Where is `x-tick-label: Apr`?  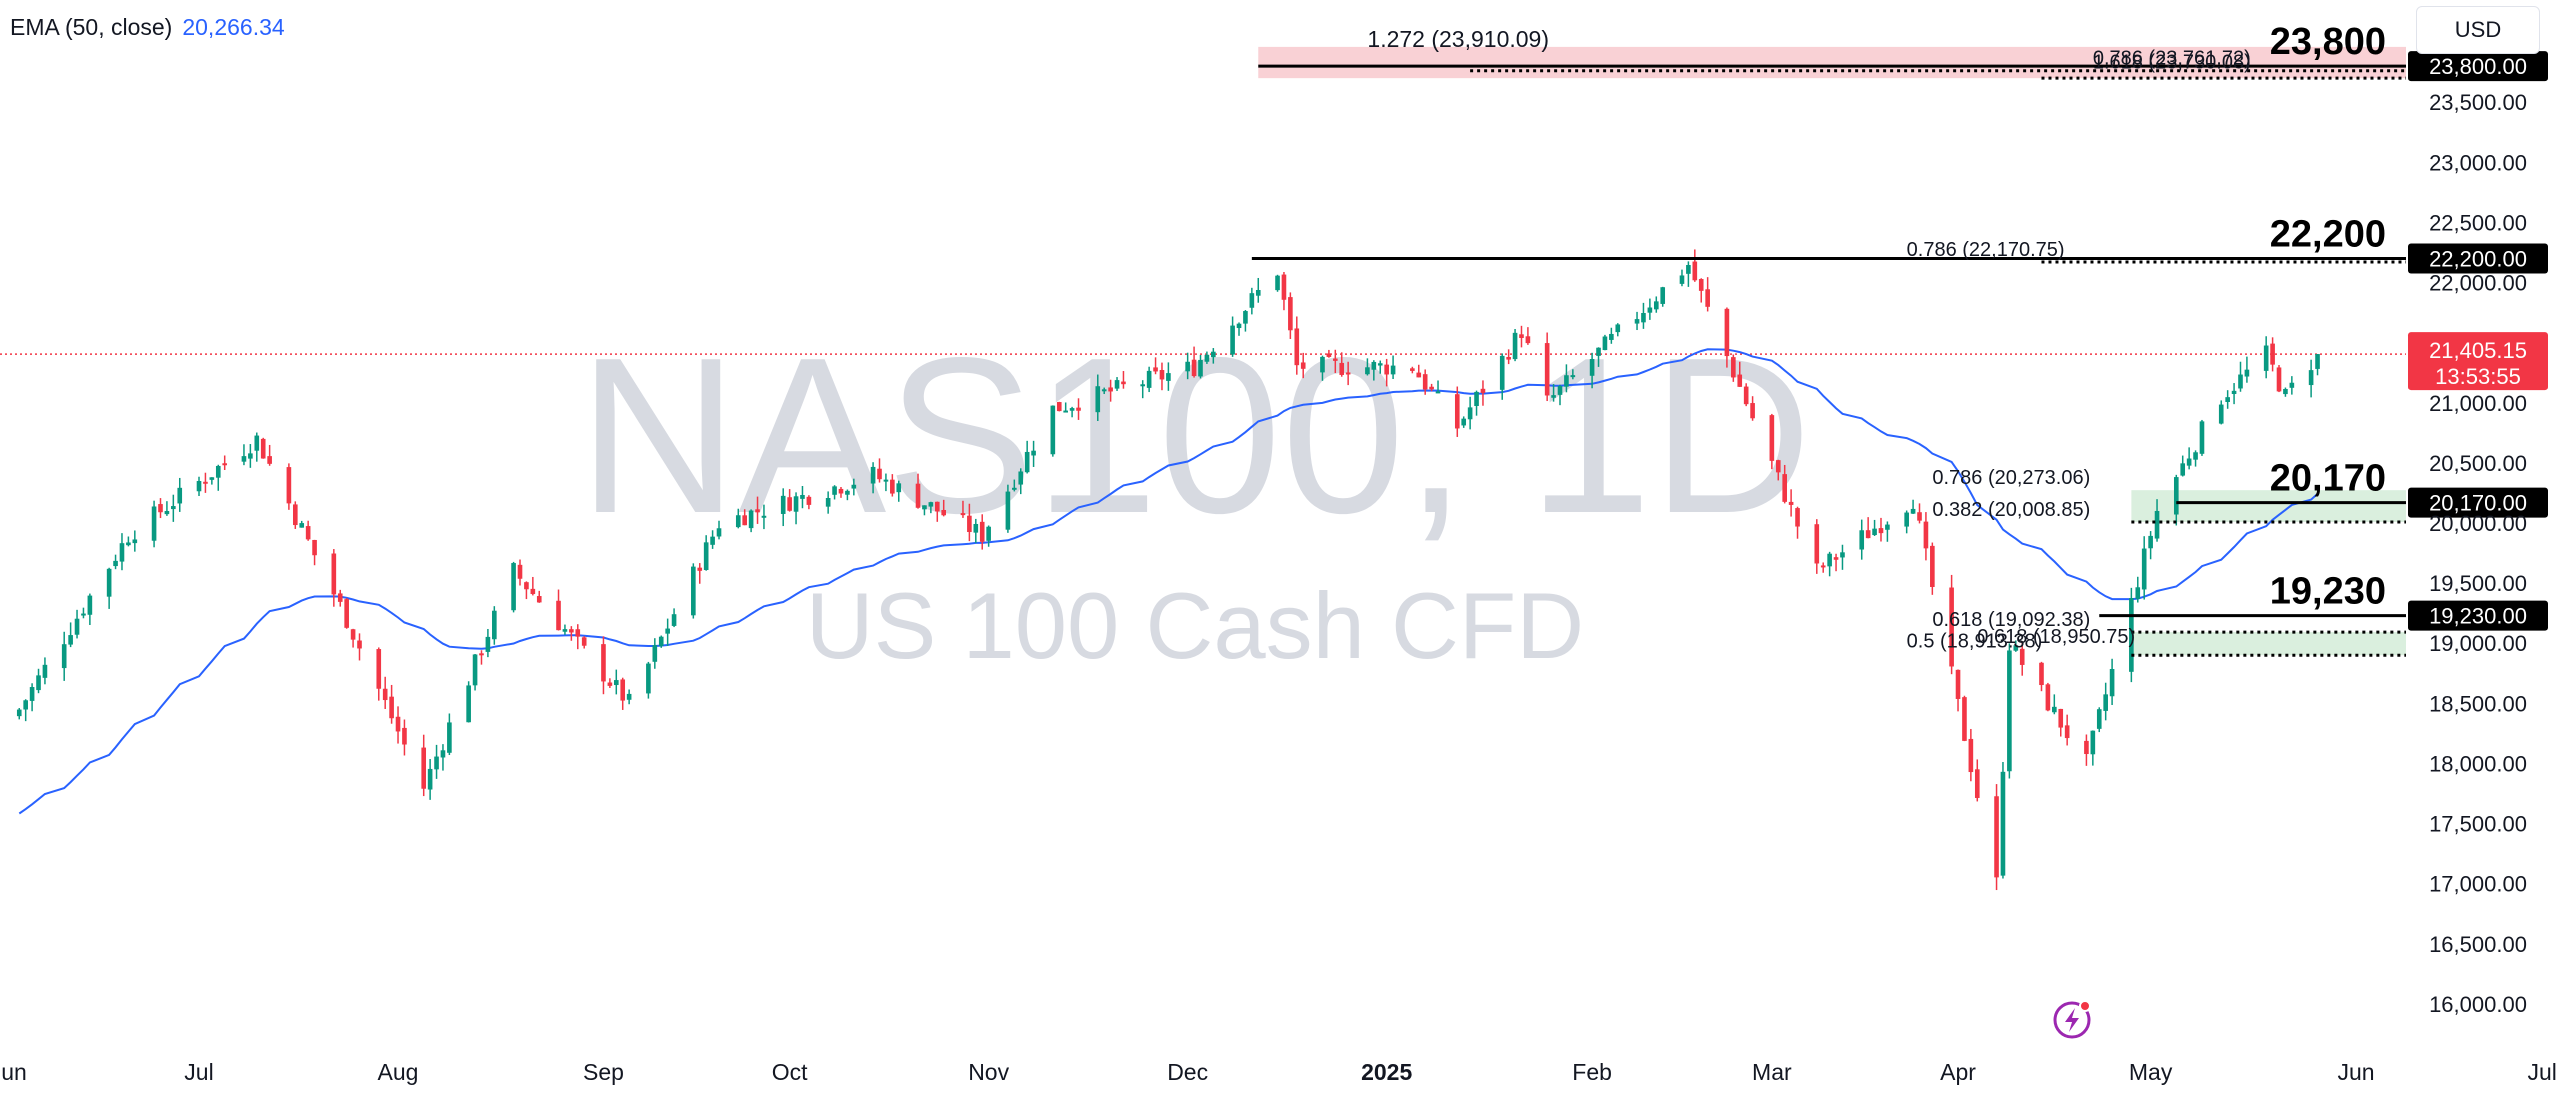
x-tick-label: Apr is located at coordinates (1958, 1072).